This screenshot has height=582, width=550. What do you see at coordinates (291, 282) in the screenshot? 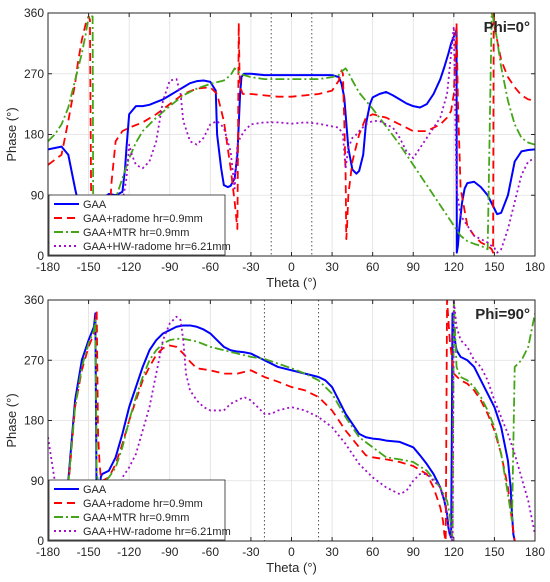
I see `chart0-x-axis-label: Theta (°)` at bounding box center [291, 282].